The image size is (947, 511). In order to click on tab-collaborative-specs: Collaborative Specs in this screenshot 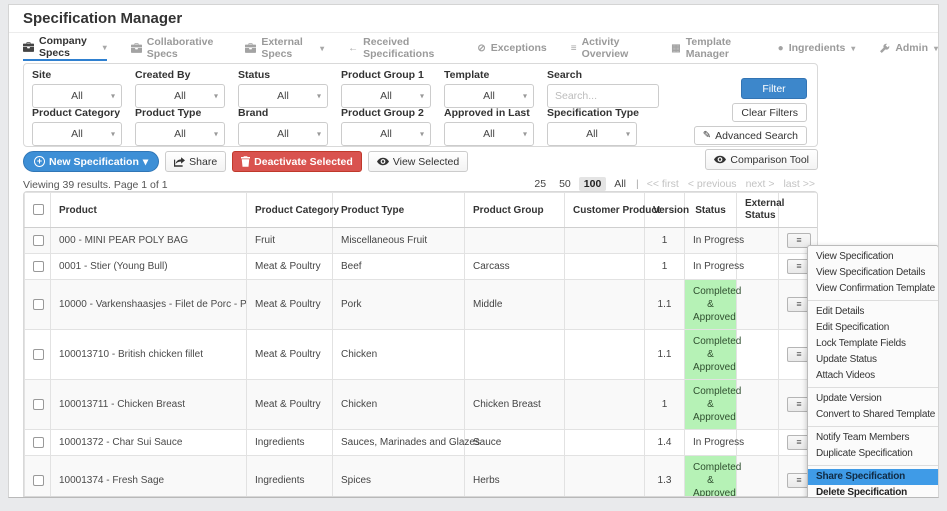, I will do `click(176, 48)`.